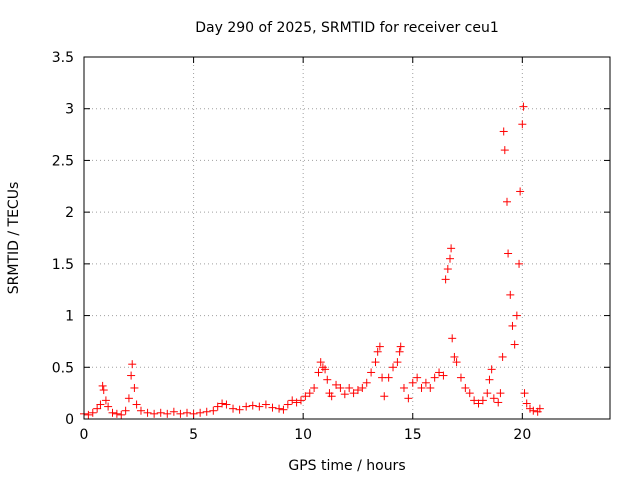 Image resolution: width=640 pixels, height=480 pixels. What do you see at coordinates (14, 238) in the screenshot?
I see `y-axis-label: SRMTID / TECUs` at bounding box center [14, 238].